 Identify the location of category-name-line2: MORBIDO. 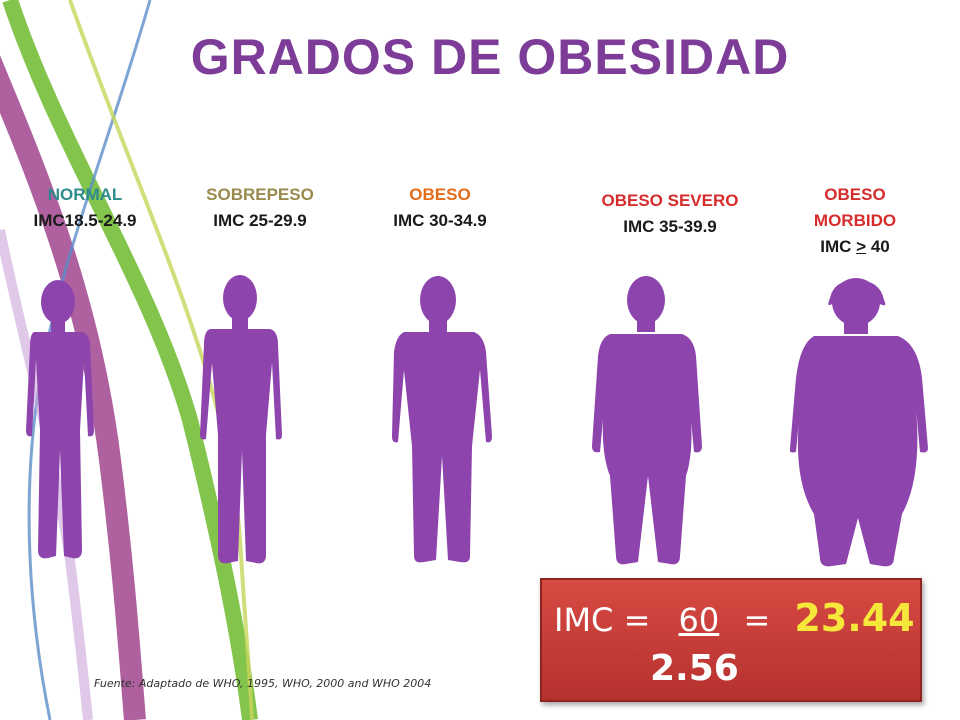
(855, 220).